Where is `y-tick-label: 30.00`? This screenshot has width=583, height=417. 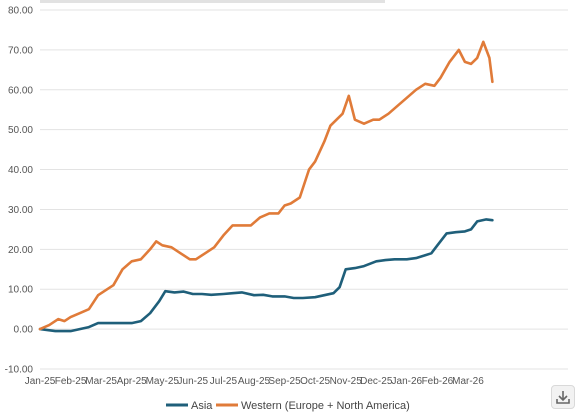
y-tick-label: 30.00 is located at coordinates (20, 210).